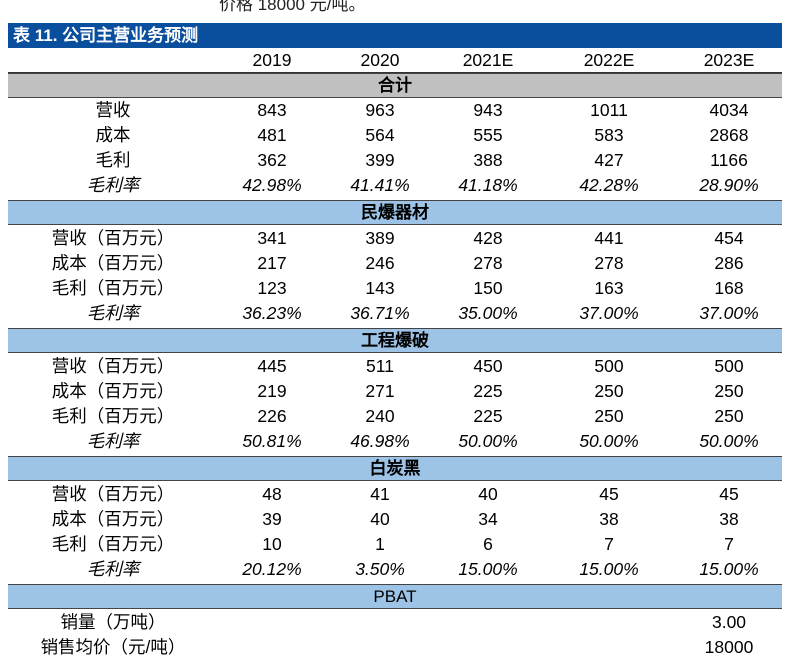  What do you see at coordinates (395, 596) in the screenshot?
I see `section-header-pbat: PBAT` at bounding box center [395, 596].